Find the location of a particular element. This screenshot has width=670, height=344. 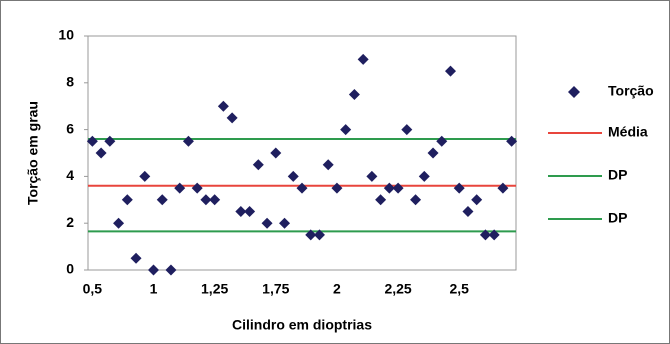

x-axis-label: Cilindro em dioptrias is located at coordinates (302, 325).